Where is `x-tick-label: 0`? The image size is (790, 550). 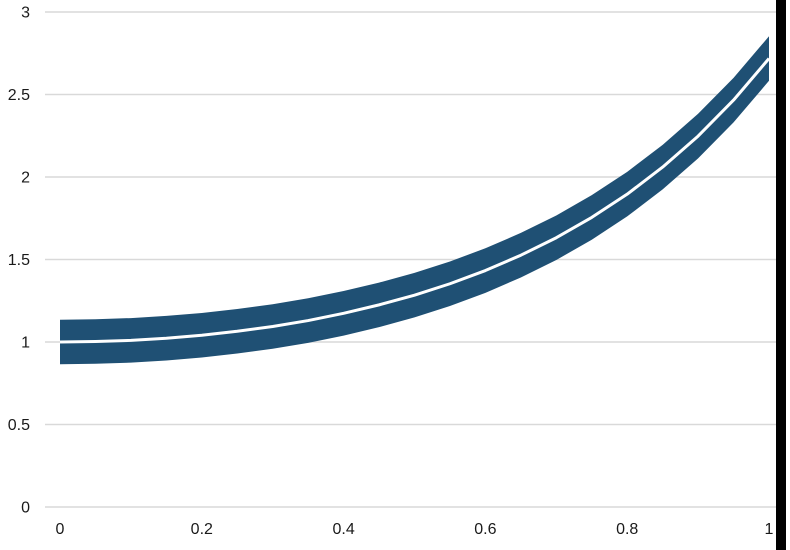 x-tick-label: 0 is located at coordinates (60, 529).